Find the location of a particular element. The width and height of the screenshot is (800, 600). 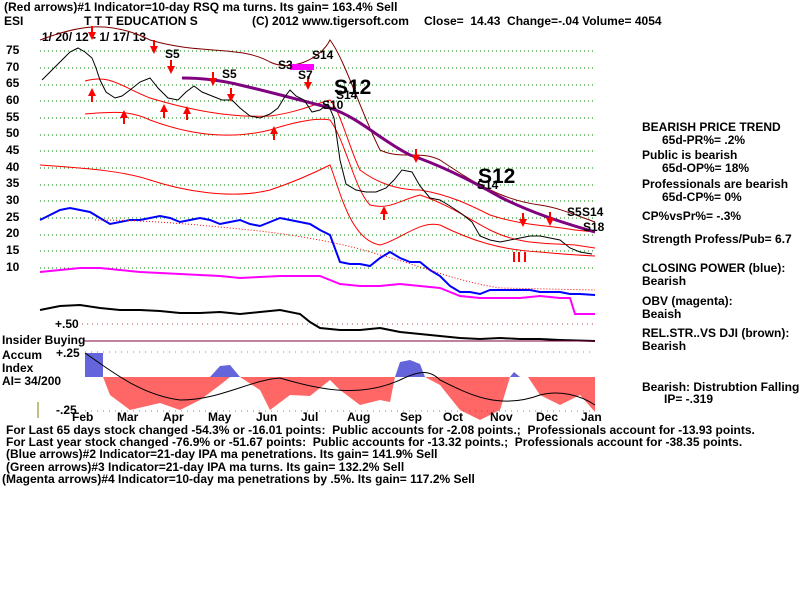

relstr-value: Bearish is located at coordinates (664, 346).